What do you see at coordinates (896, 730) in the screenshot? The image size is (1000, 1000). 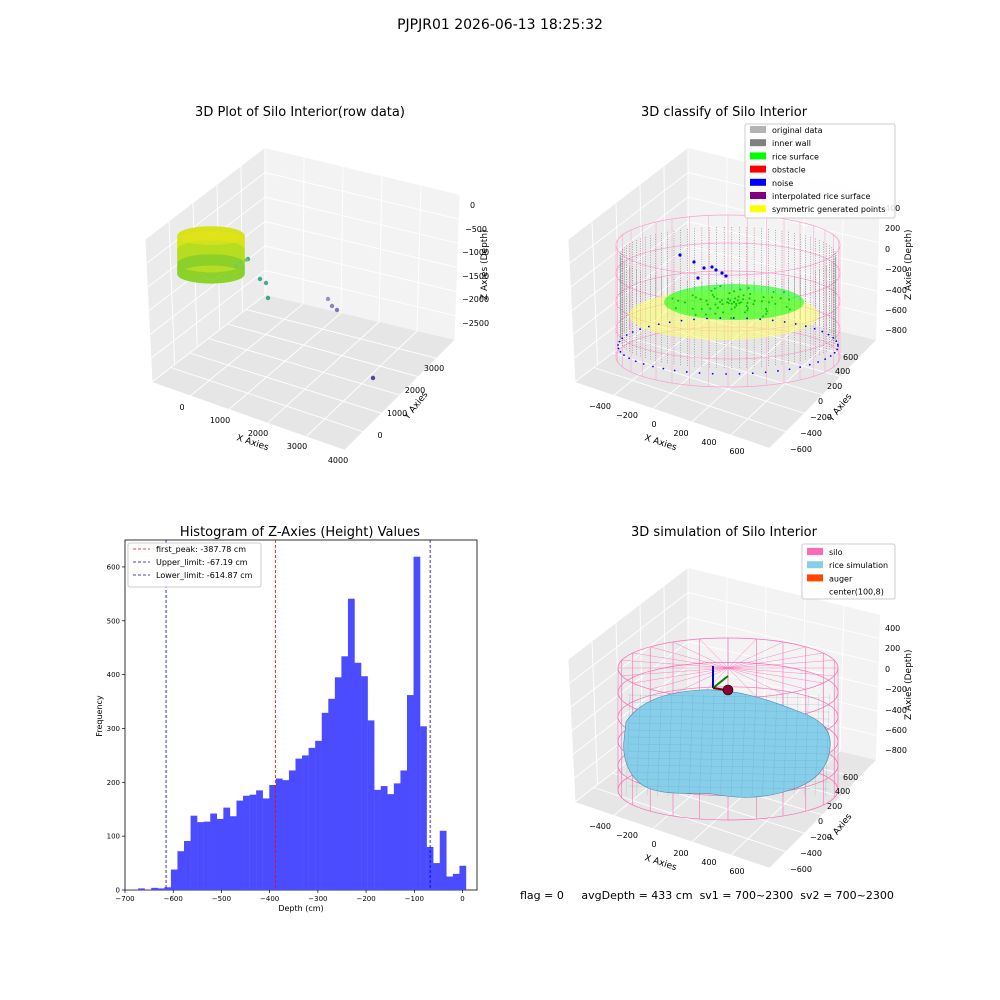 I see `z-tick-label: −600` at bounding box center [896, 730].